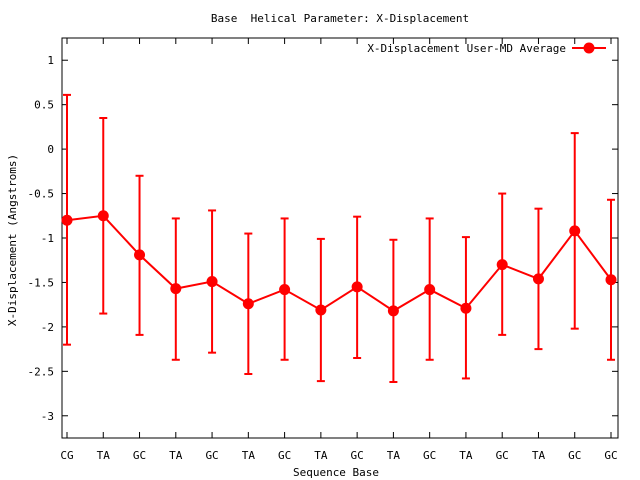 This screenshot has height=480, width=640. I want to click on x-tick-label: CG, so click(66, 455).